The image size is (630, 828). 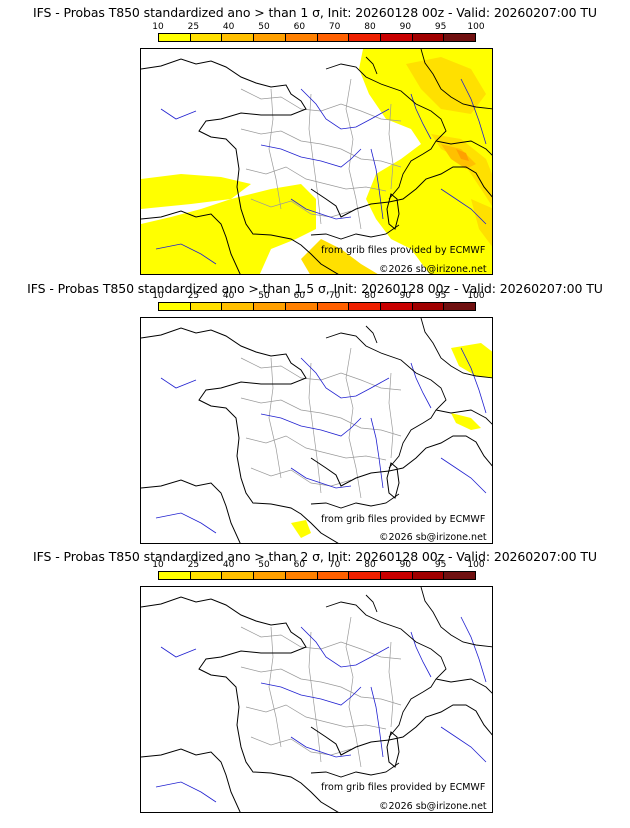 I want to click on credit-2: from grib files provided by ECMWF, so click(x=403, y=519).